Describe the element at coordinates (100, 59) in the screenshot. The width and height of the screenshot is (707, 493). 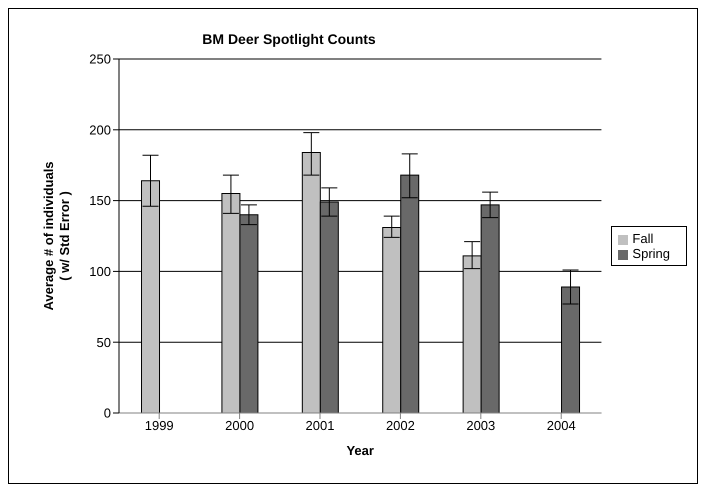
I see `y-tick-label: 250` at that location.